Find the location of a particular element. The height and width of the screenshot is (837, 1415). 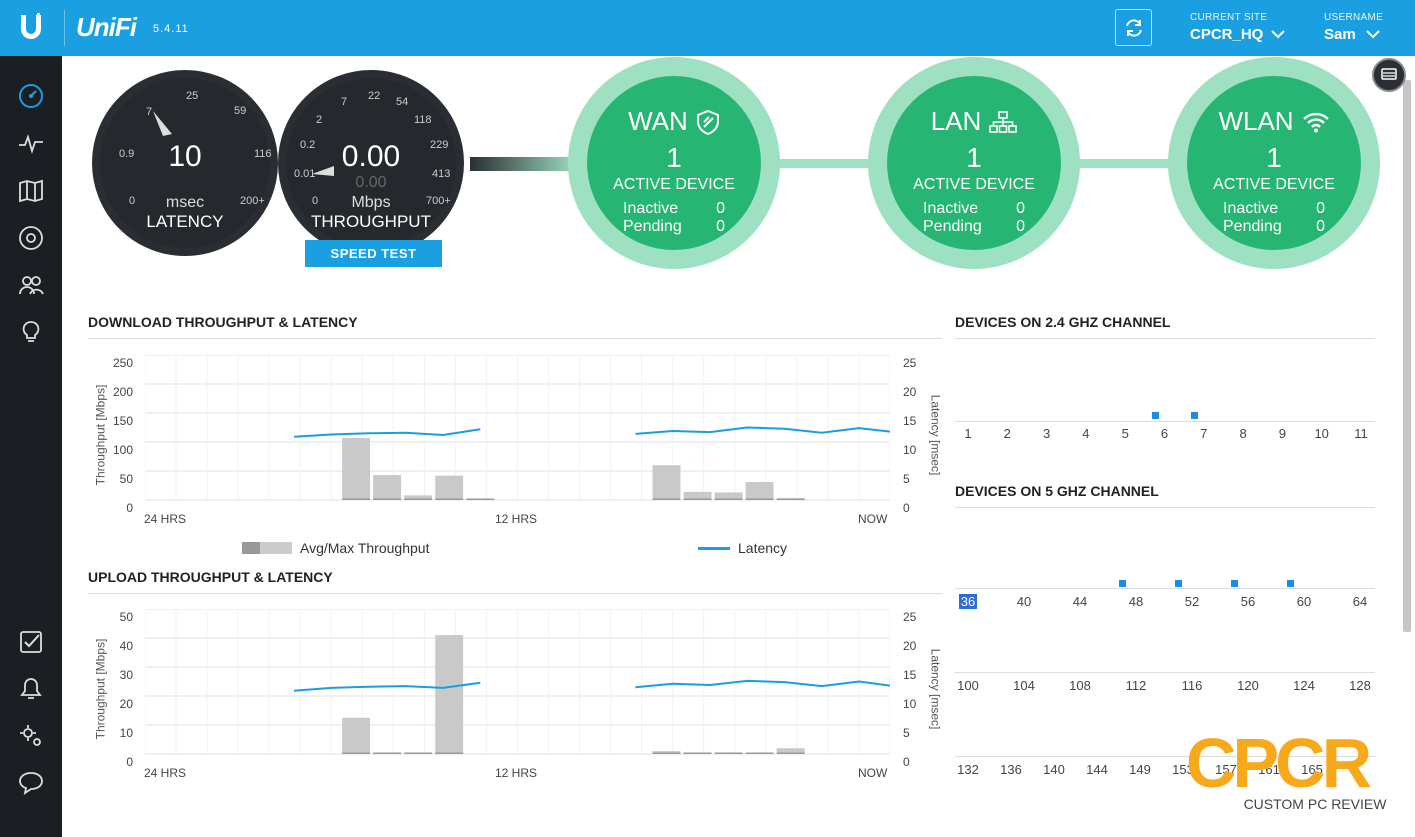

channel-label: 100 is located at coordinates (968, 685).